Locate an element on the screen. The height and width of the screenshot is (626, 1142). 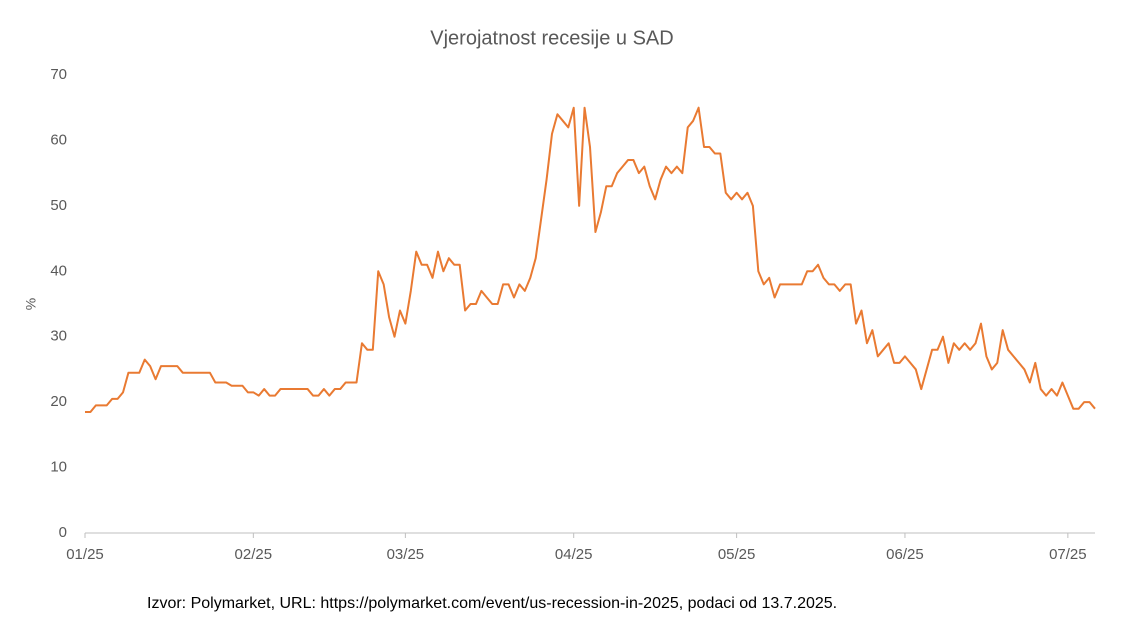
y-tick-label: 70 is located at coordinates (58, 74).